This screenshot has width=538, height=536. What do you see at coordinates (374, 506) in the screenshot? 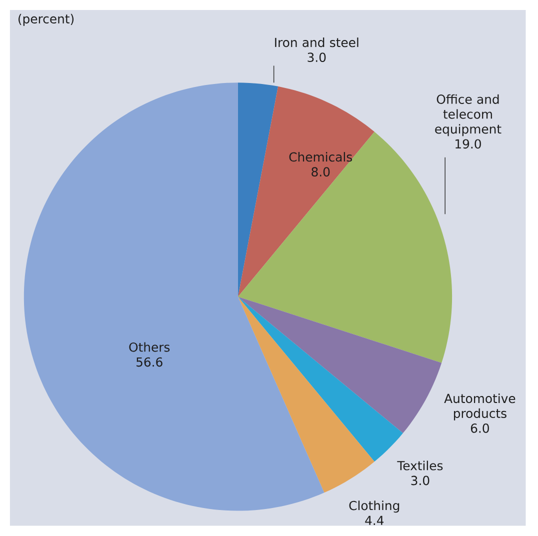
I see `slice-label: Clothing` at bounding box center [374, 506].